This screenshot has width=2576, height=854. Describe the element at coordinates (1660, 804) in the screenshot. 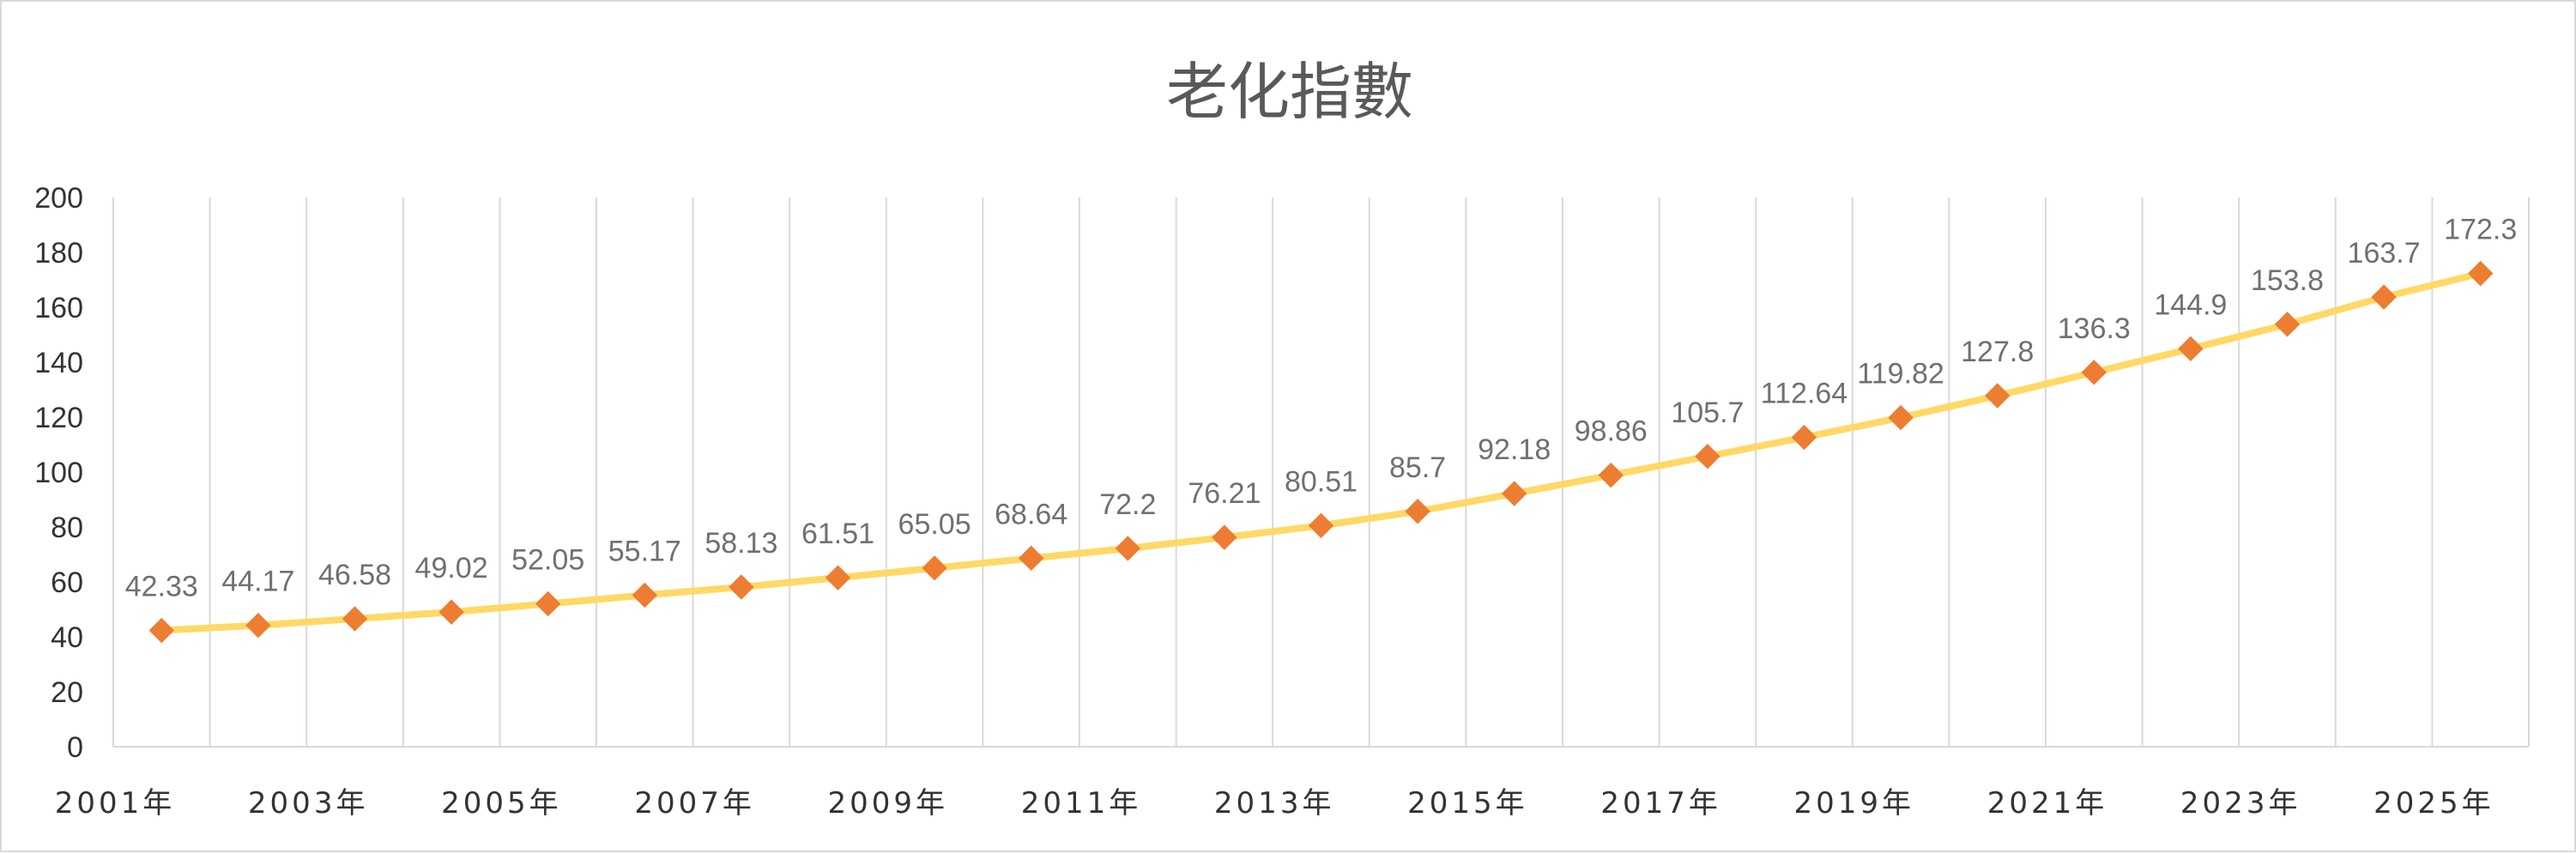

I see `x-tick-label: 2017年` at that location.